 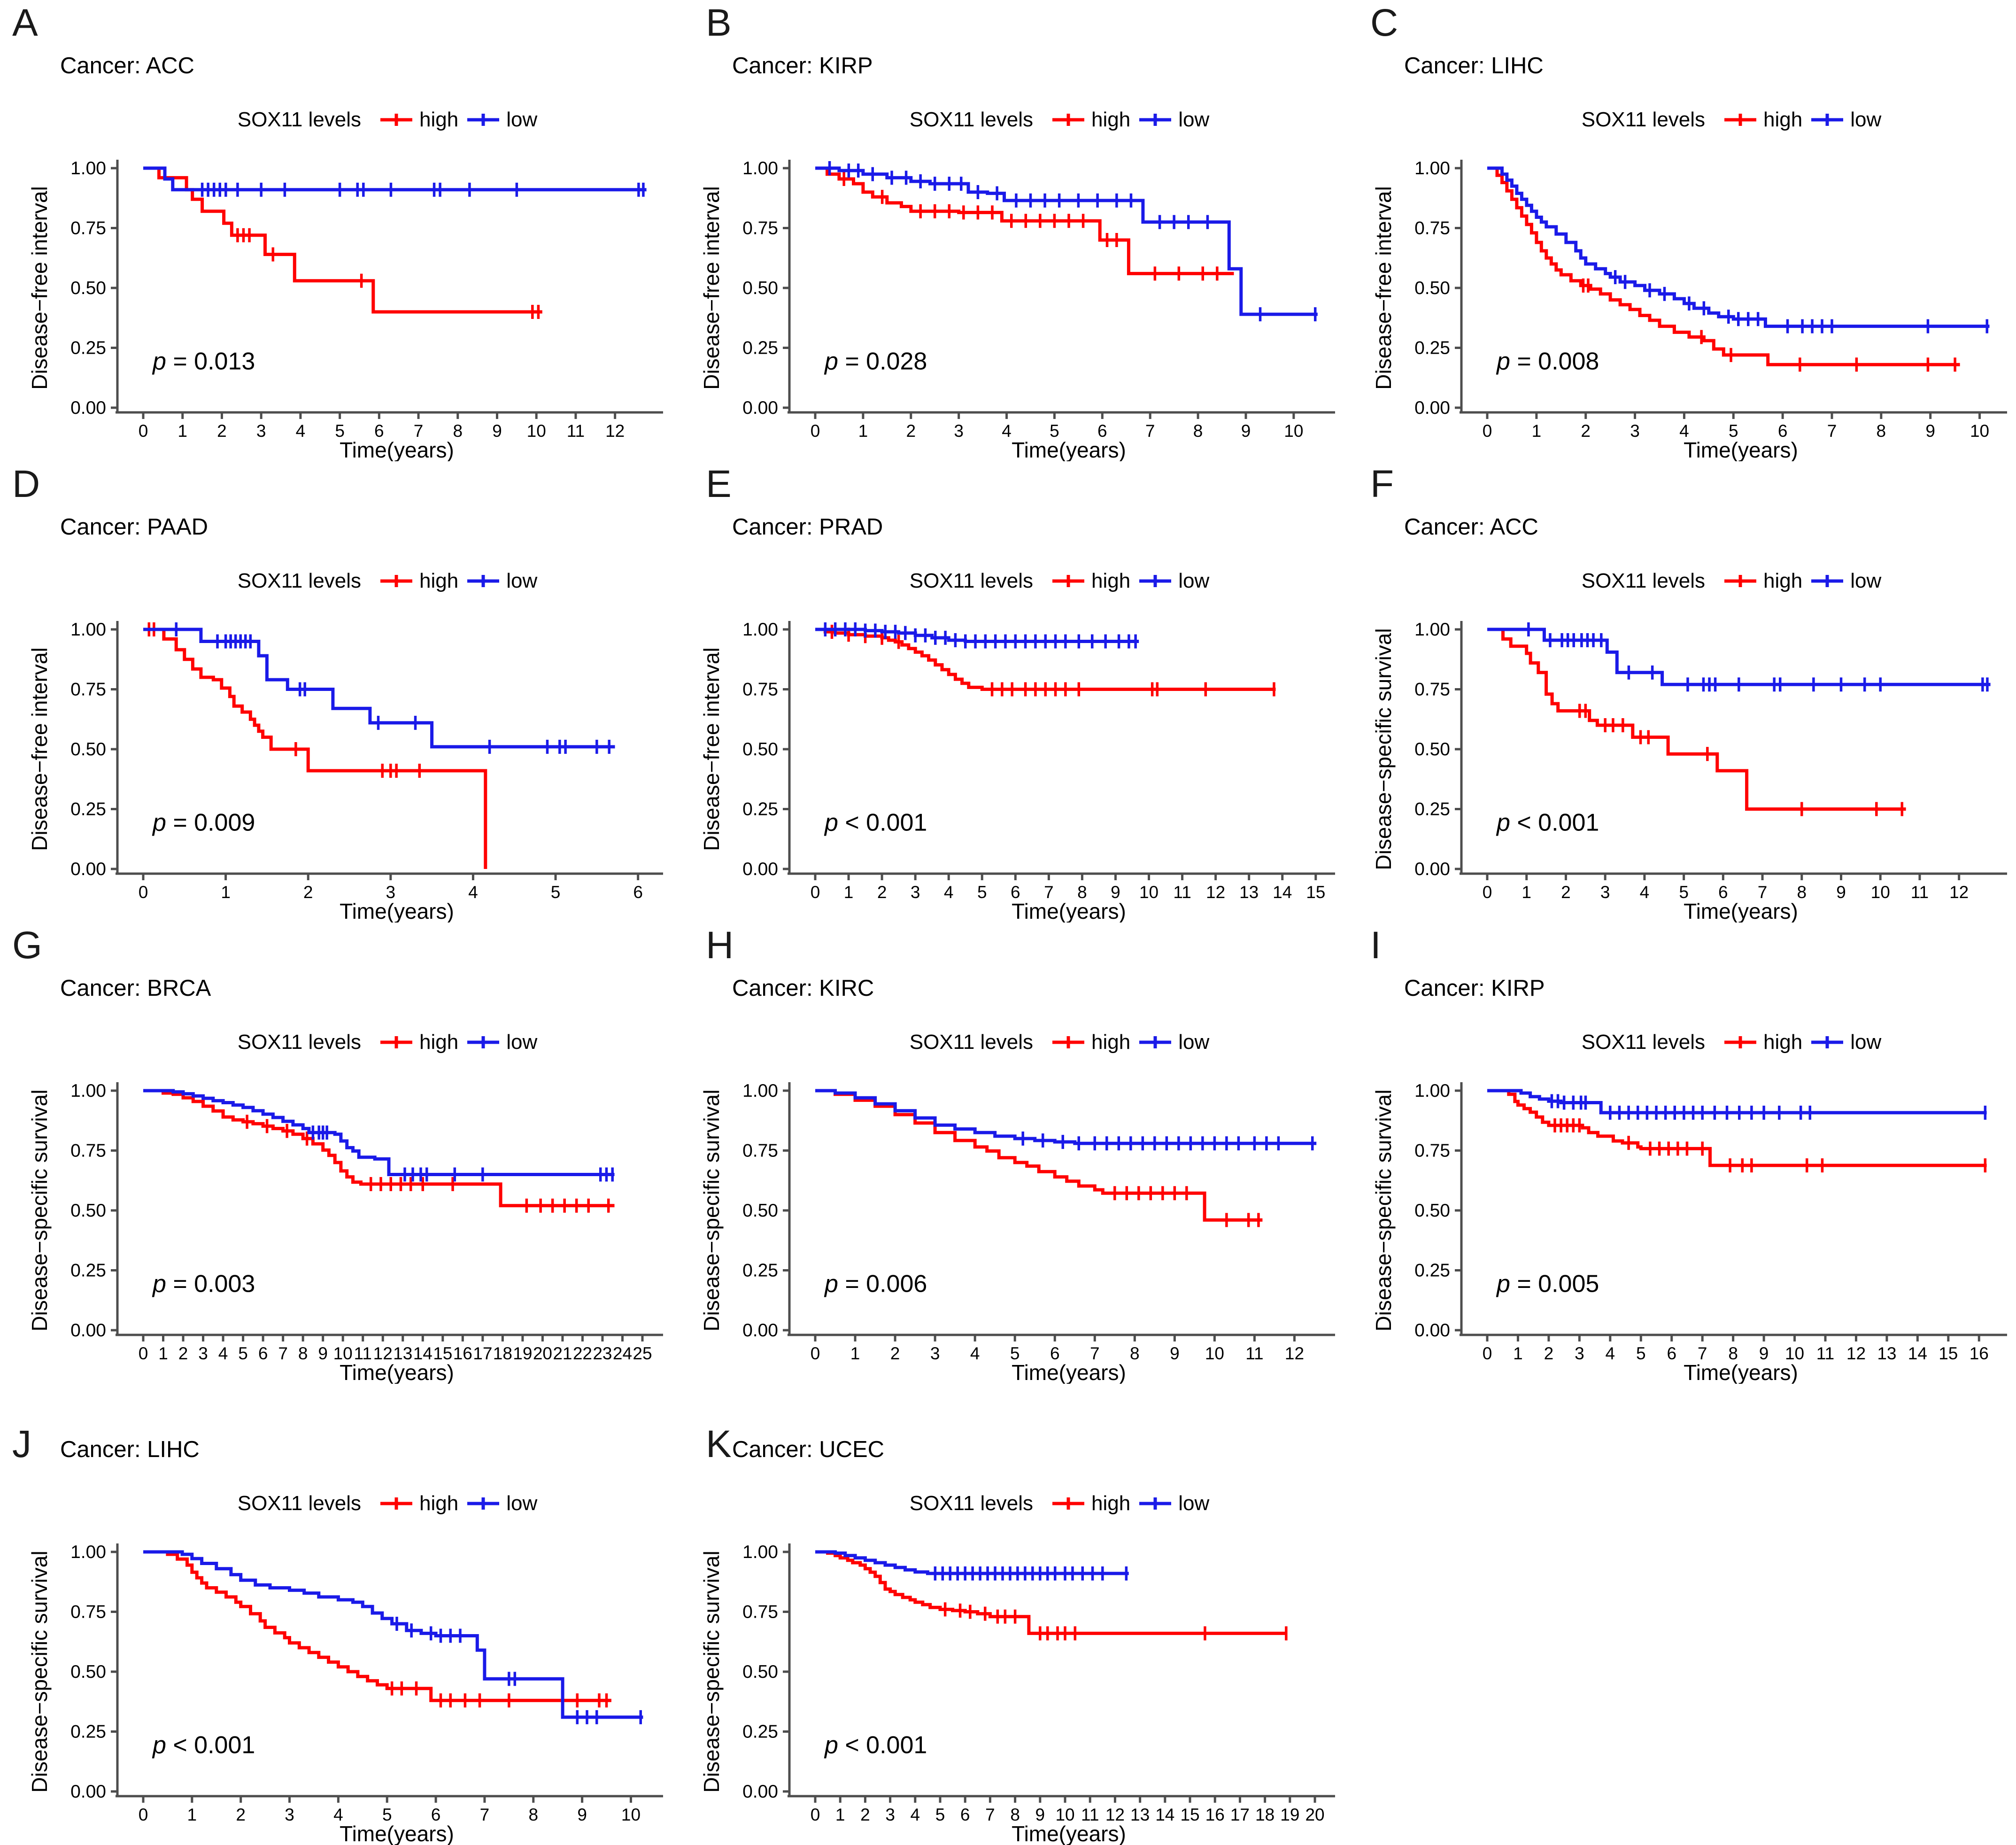 I want to click on panel-title: Cancer: PRAD, so click(x=807, y=527).